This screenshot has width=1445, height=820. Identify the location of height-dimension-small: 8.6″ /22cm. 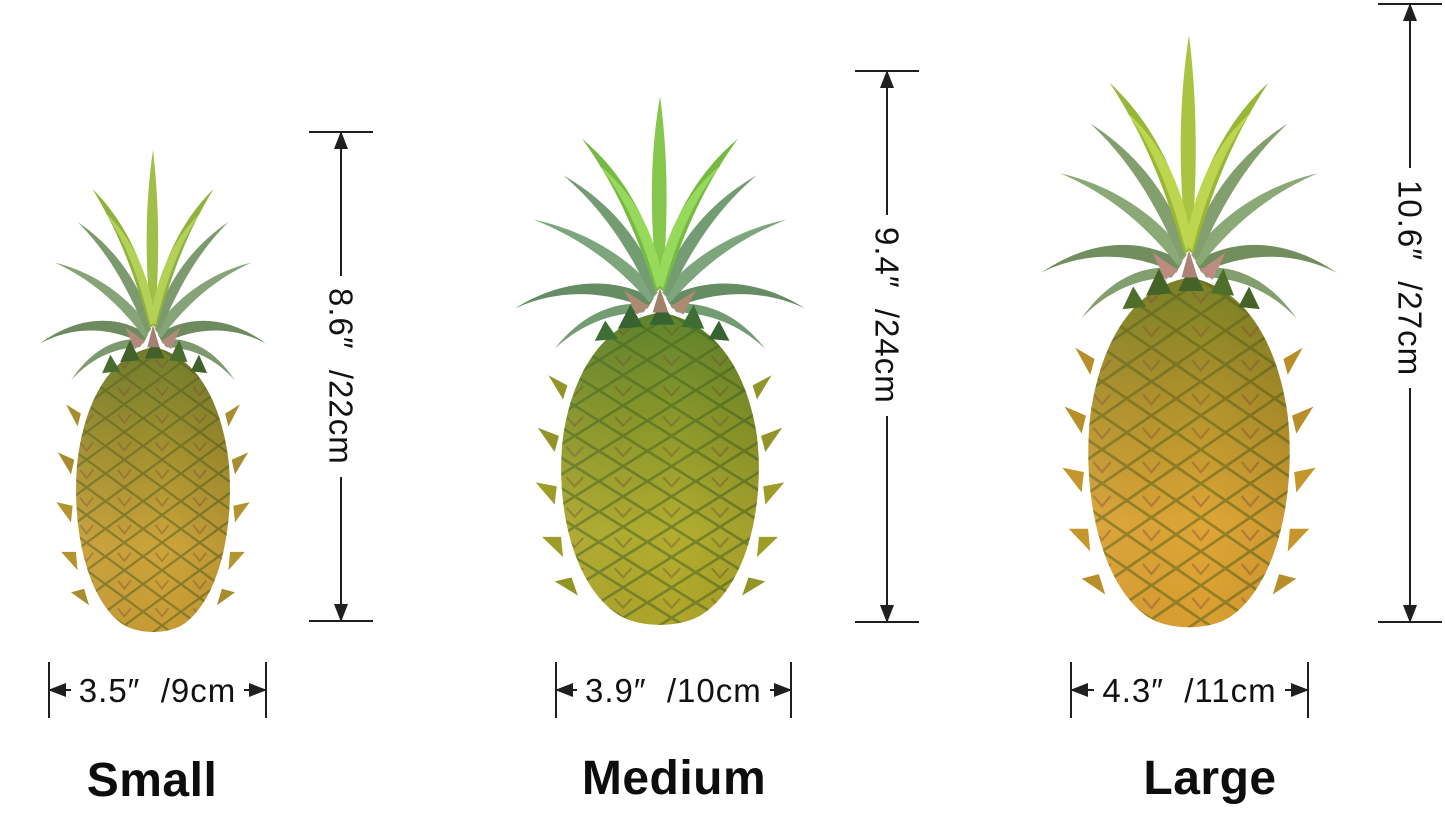
(341, 377).